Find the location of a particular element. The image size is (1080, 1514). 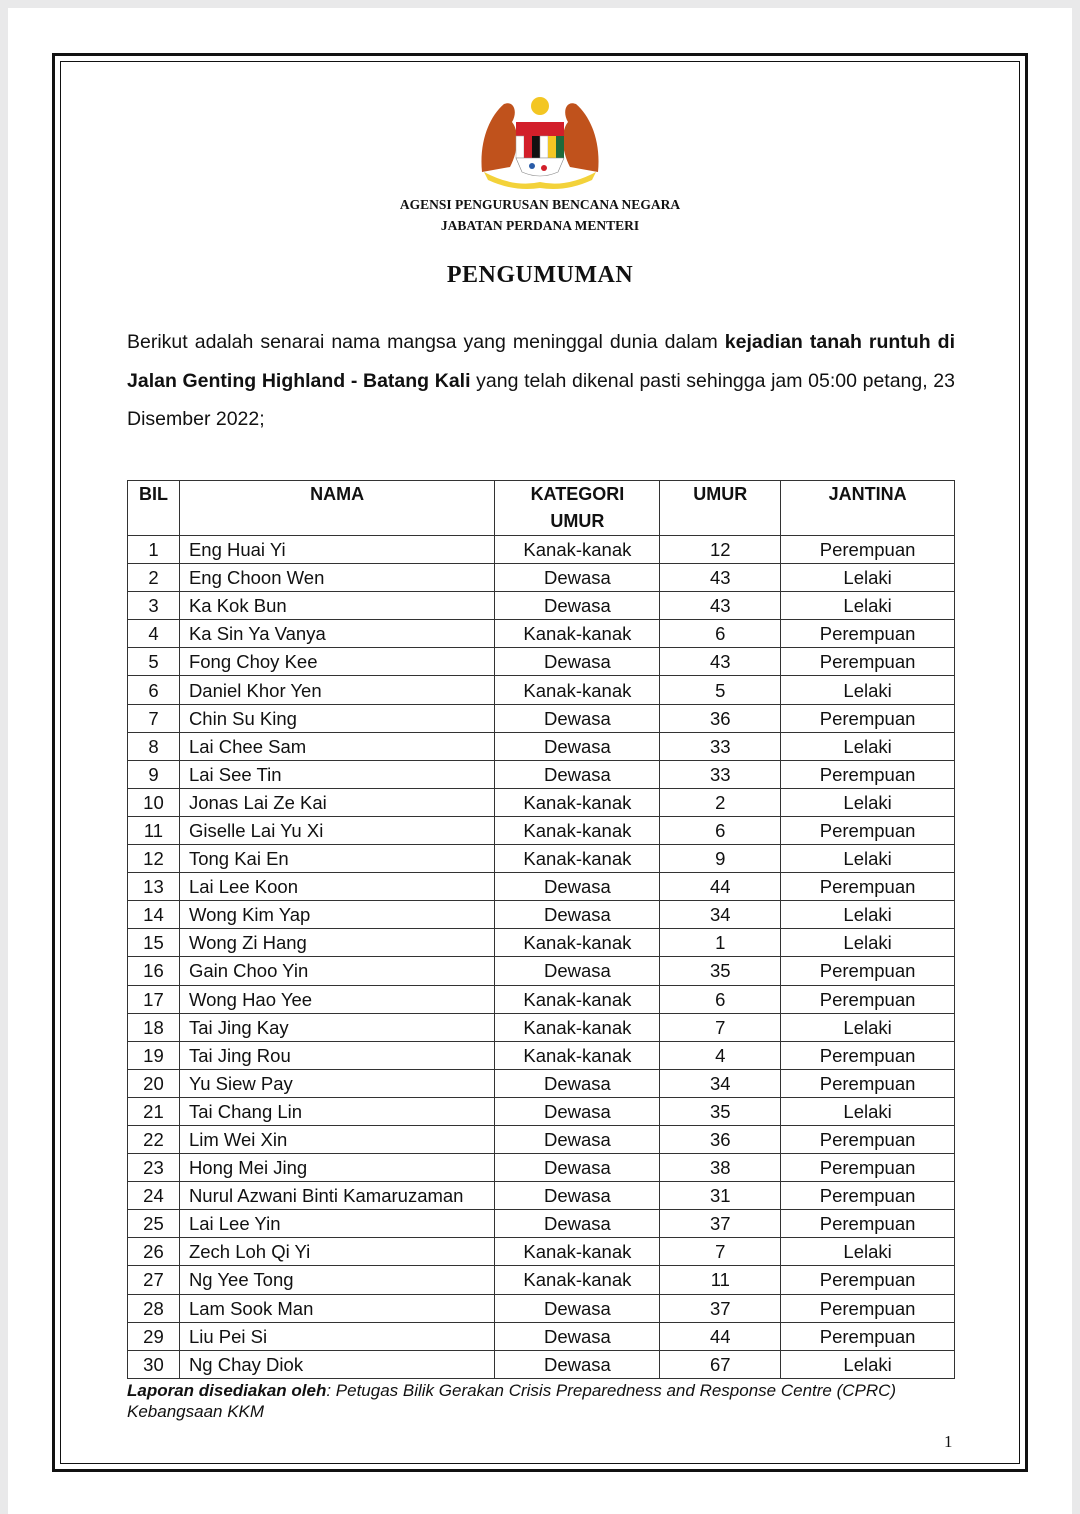

table-row: 2 Eng Choon Wen Dewasa 43 Lelaki is located at coordinates (541, 578).